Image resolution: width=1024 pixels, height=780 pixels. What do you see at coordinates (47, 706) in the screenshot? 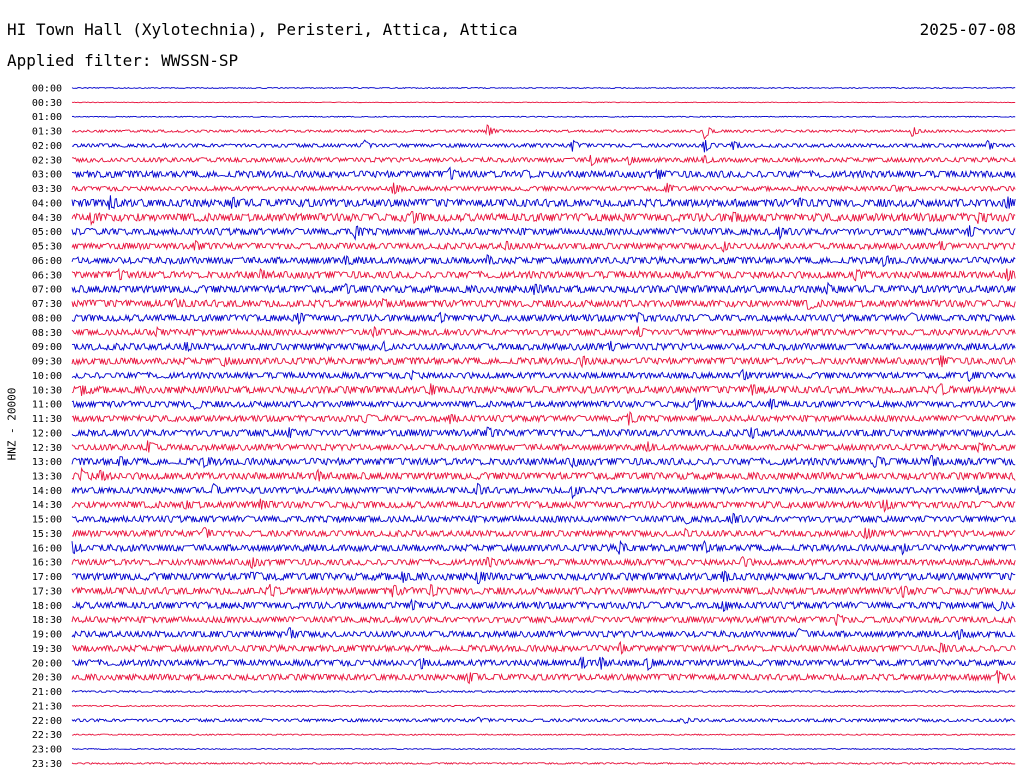
I see `row-time-label: 21:30` at bounding box center [47, 706].